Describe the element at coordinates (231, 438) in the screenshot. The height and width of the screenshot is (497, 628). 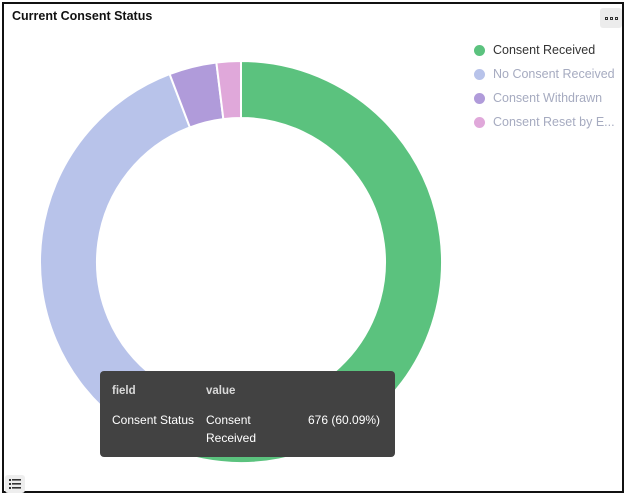
I see `tooltip-value-line2: Received` at that location.